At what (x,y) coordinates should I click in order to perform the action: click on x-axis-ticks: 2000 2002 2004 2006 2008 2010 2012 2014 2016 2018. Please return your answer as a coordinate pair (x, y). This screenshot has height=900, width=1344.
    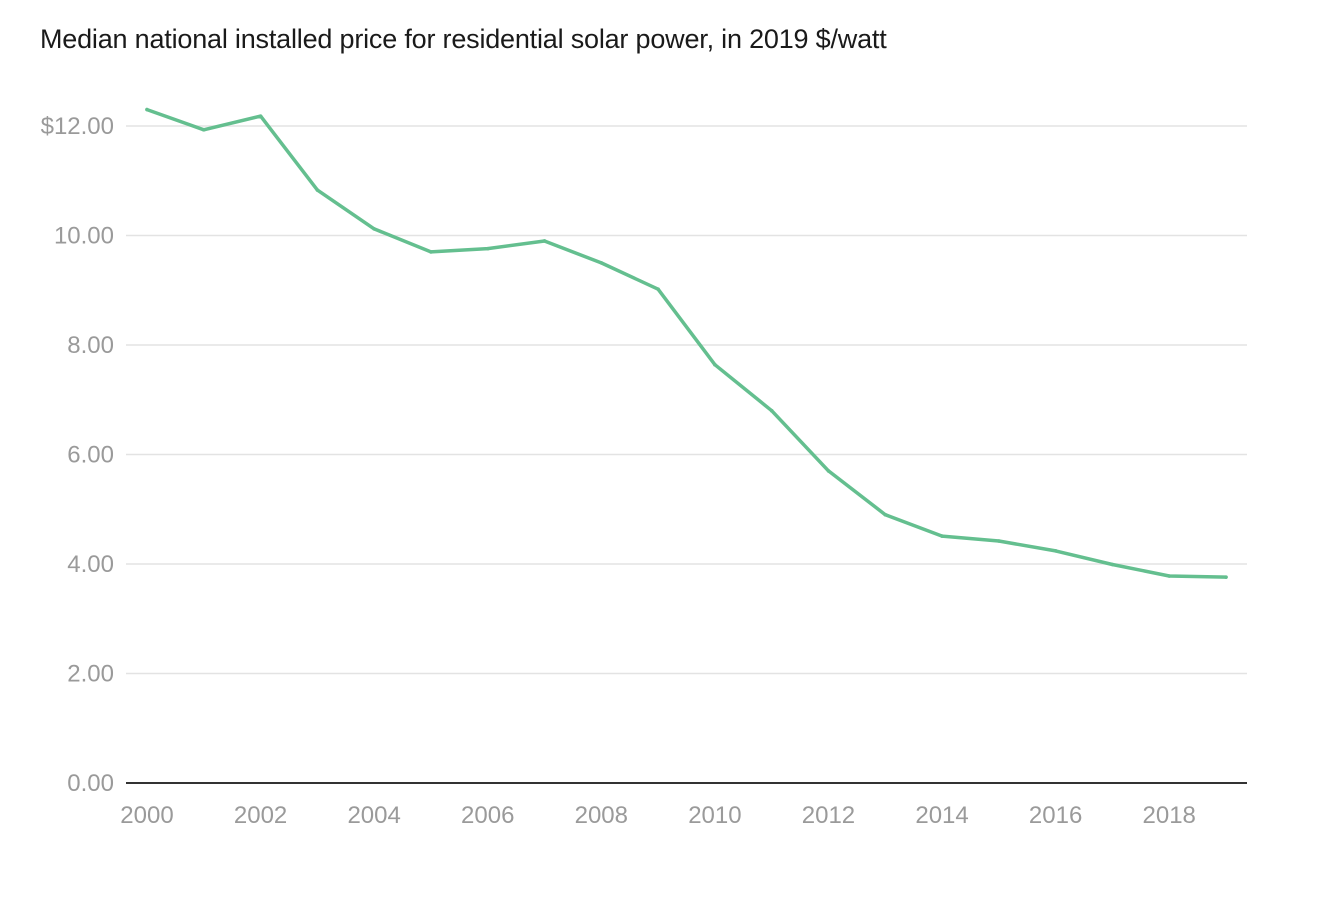
    Looking at the image, I should click on (658, 815).